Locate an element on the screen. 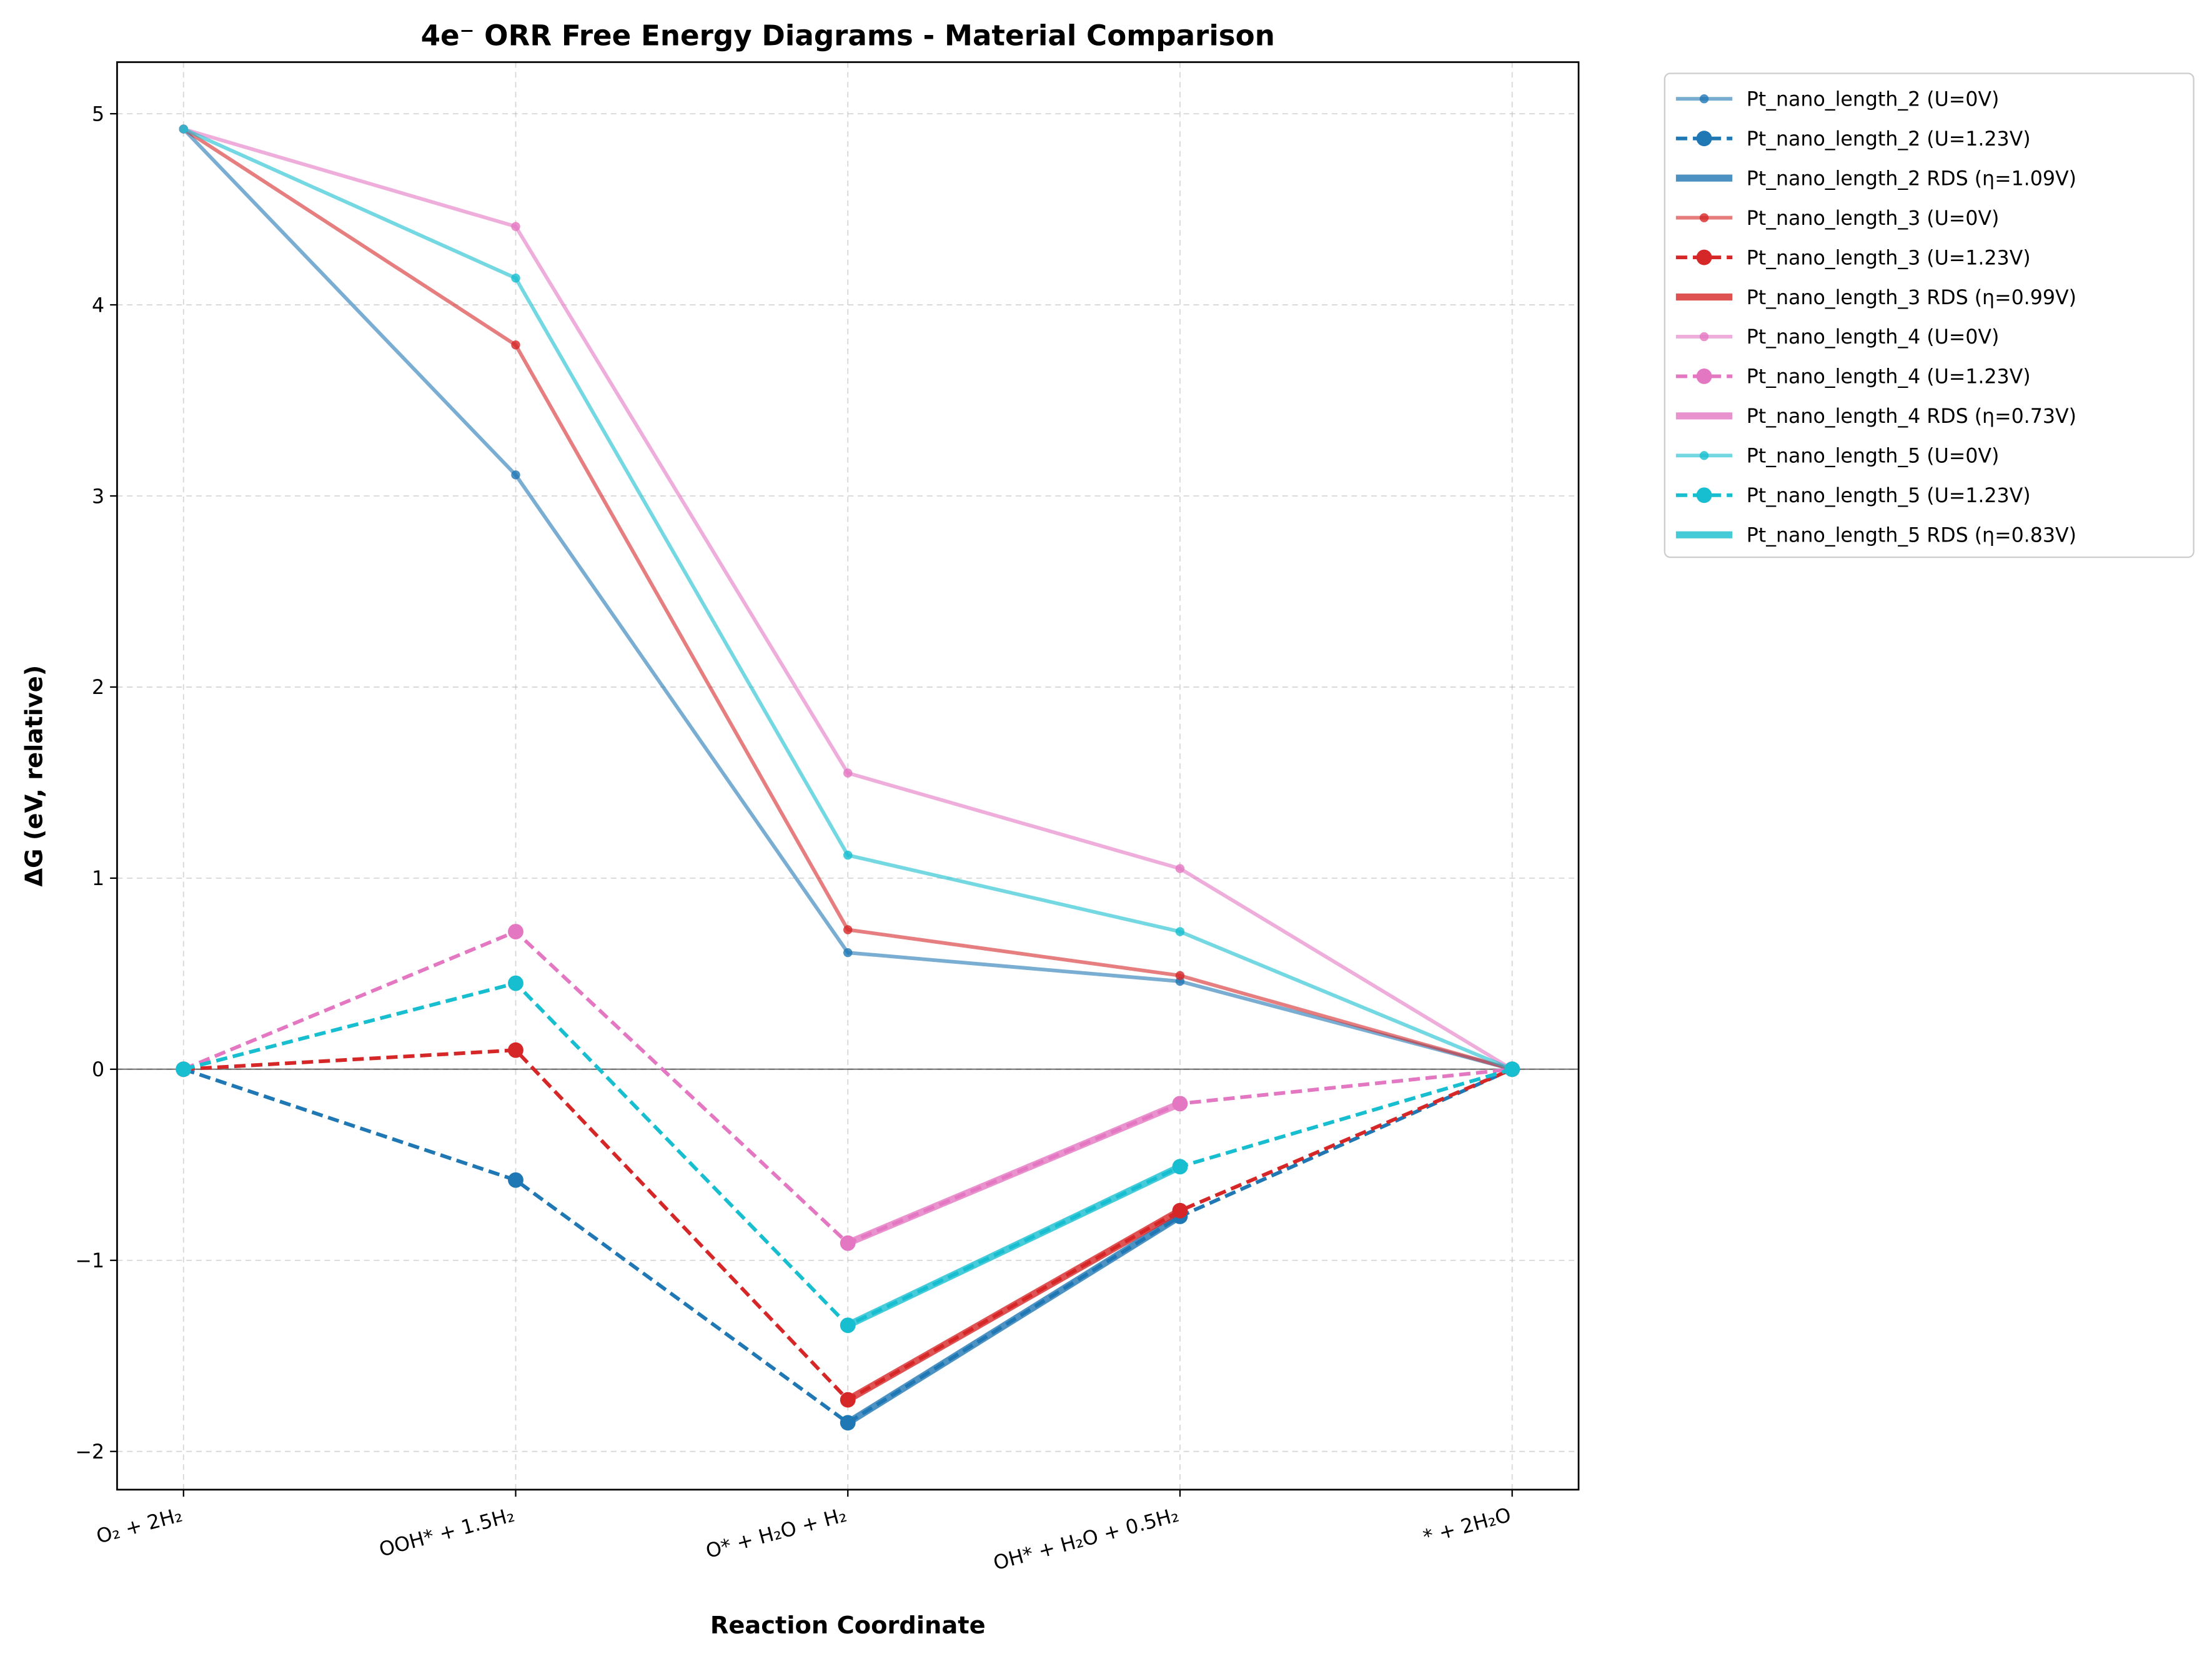  legend-label: Pt_nano_length_4 RDS (η=0.73V) is located at coordinates (1911, 416).